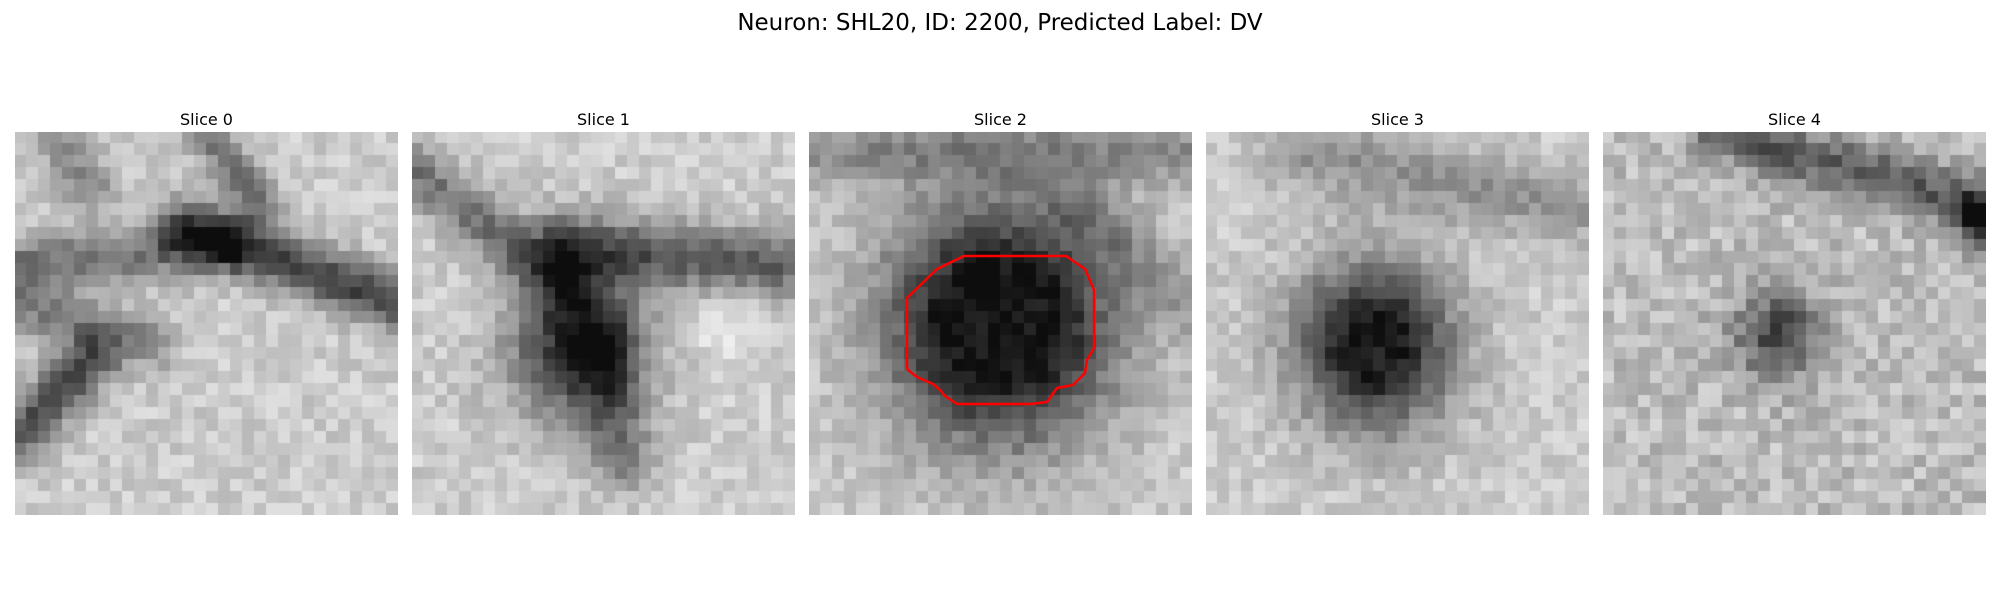  What do you see at coordinates (603, 119) in the screenshot?
I see `slice-title: Slice 1` at bounding box center [603, 119].